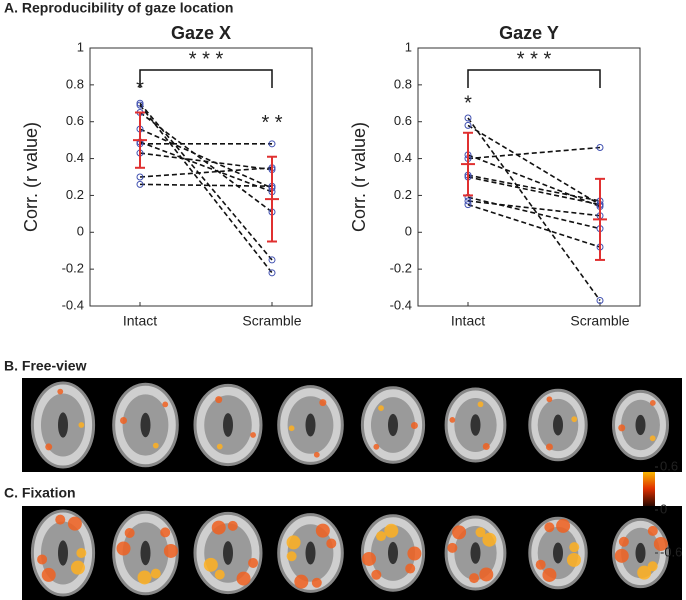  Describe the element at coordinates (669, 465) in the screenshot. I see `colorbar-tick-label: 0.6` at that location.